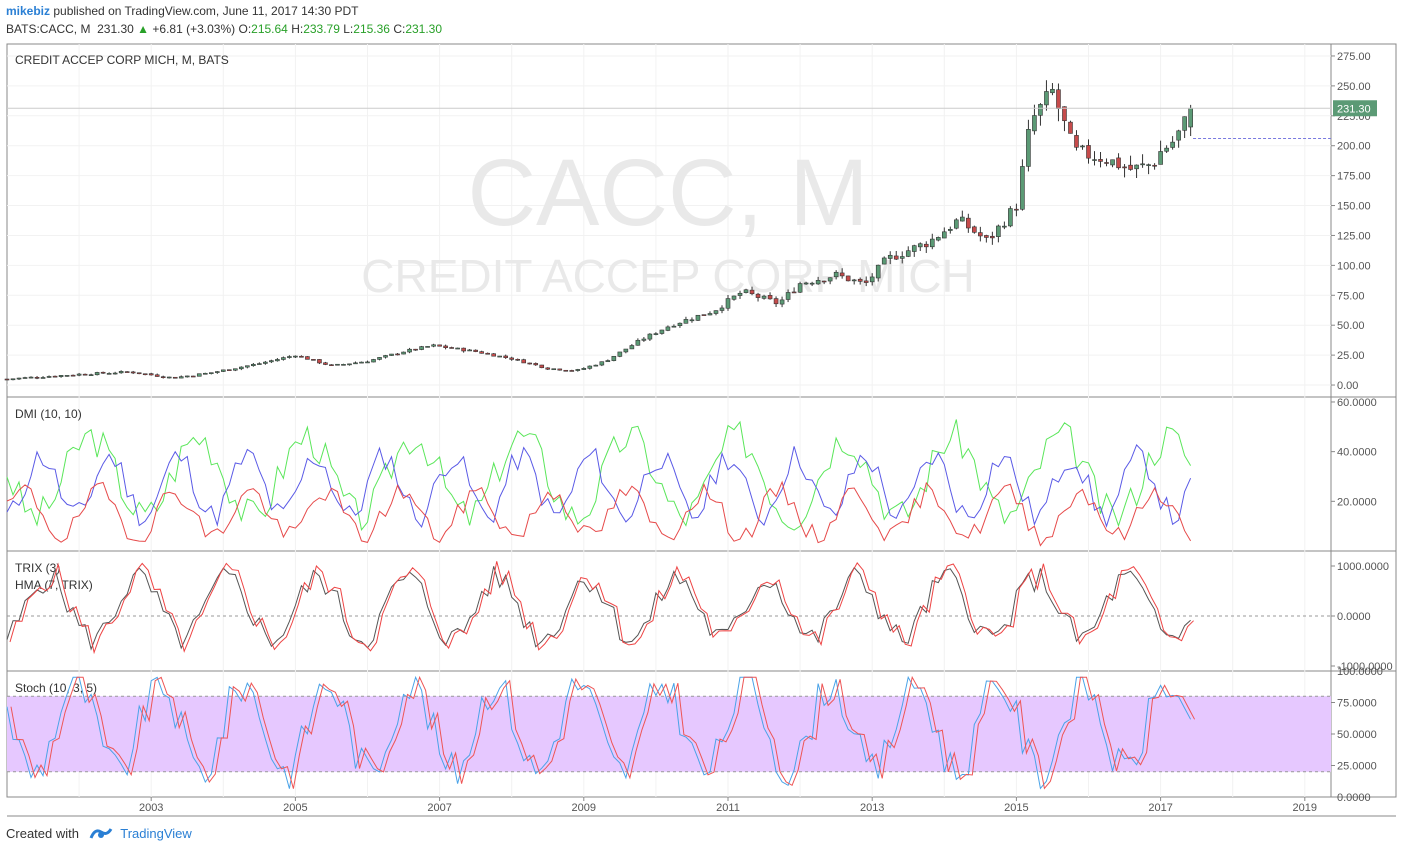  Describe the element at coordinates (28, 11) in the screenshot. I see `author-link: mikebiz` at that location.